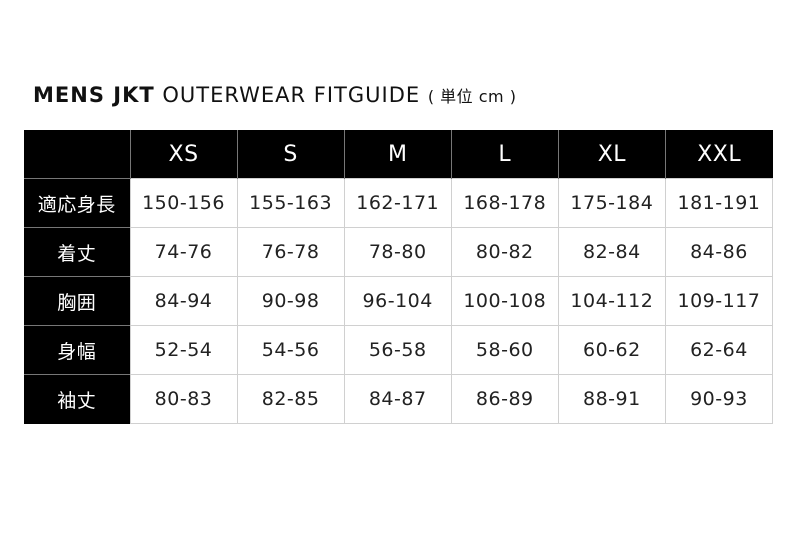  Describe the element at coordinates (611, 350) in the screenshot. I see `table-cell: 60-62` at that location.